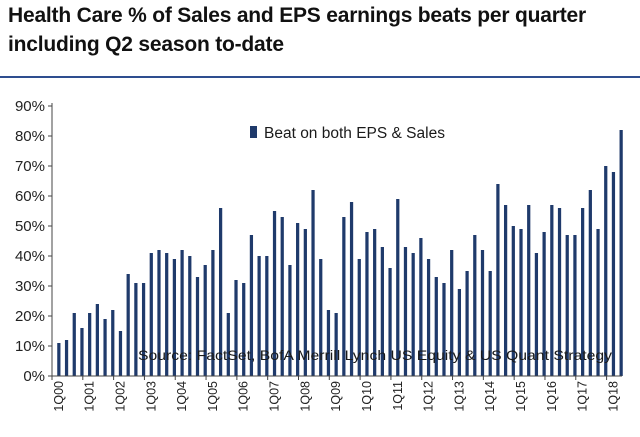 This screenshot has width=640, height=437. I want to click on x-tick-label: 1Q11, so click(398, 396).